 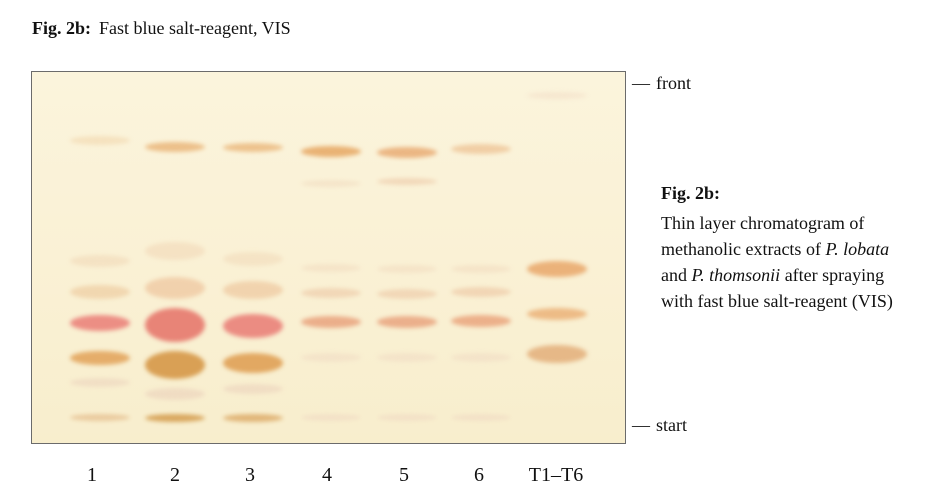 I want to click on front-marker: — front, so click(x=661, y=83).